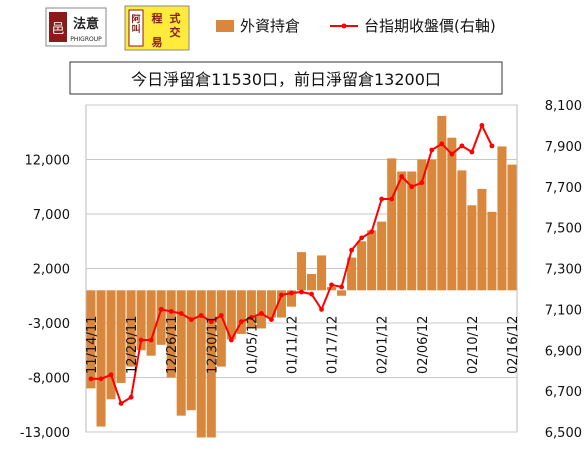 The image size is (584, 449). I want to click on logo-char-2: 式, so click(175, 18).